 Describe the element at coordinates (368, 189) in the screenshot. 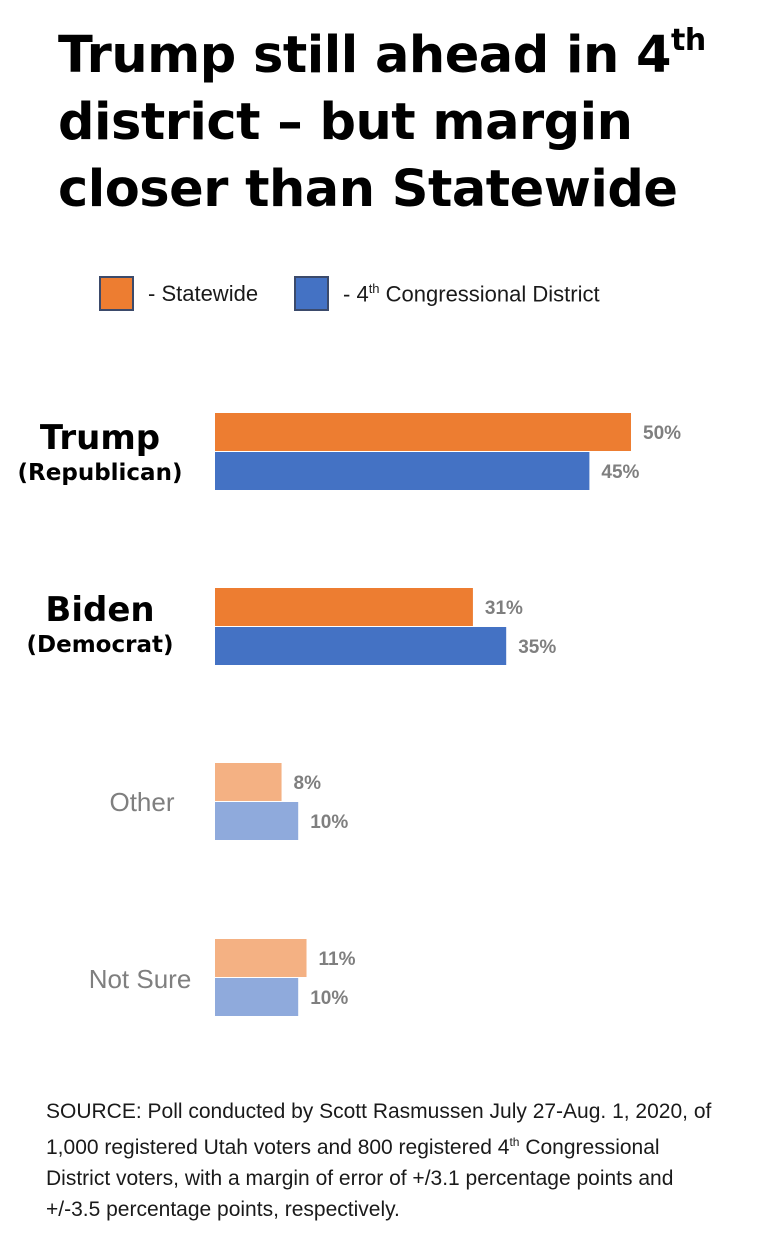

I see `title-line-3: closer than Statewide` at that location.